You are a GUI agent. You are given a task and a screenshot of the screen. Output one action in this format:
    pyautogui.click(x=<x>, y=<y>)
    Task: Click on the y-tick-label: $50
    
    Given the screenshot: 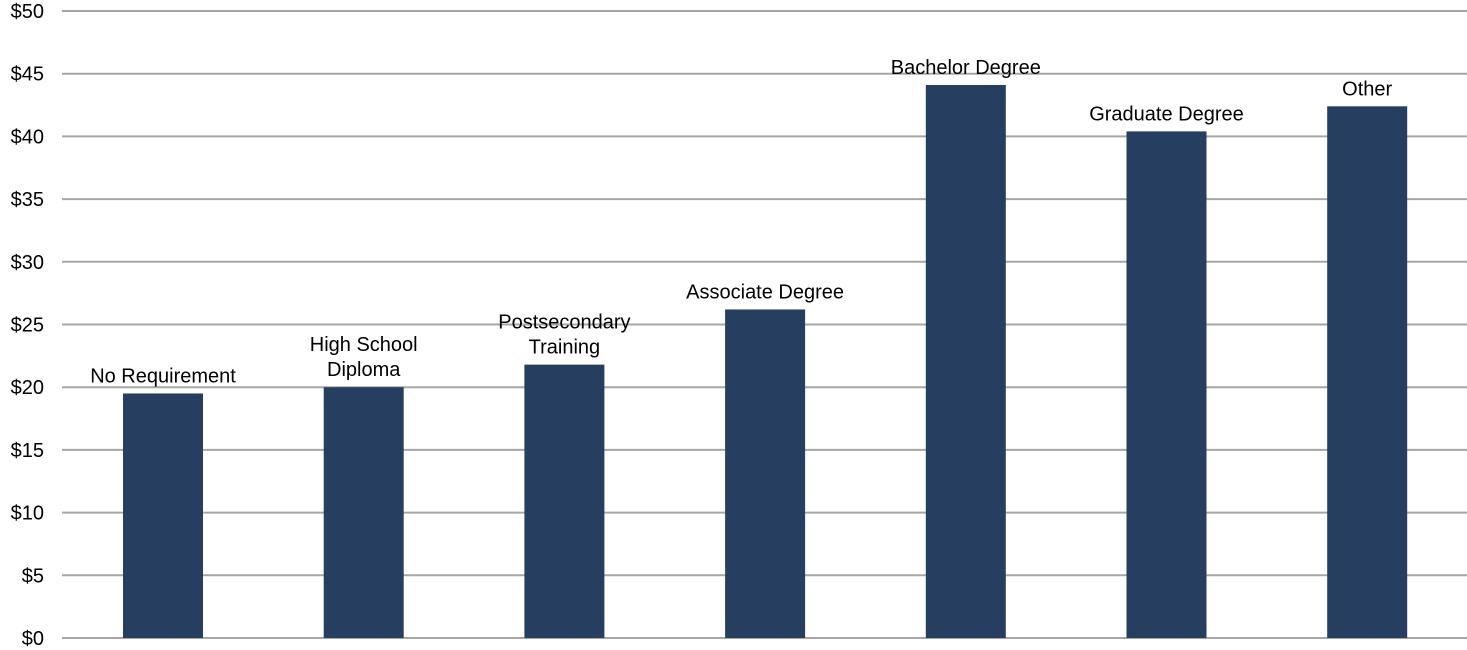 What is the action you would take?
    pyautogui.click(x=27, y=12)
    